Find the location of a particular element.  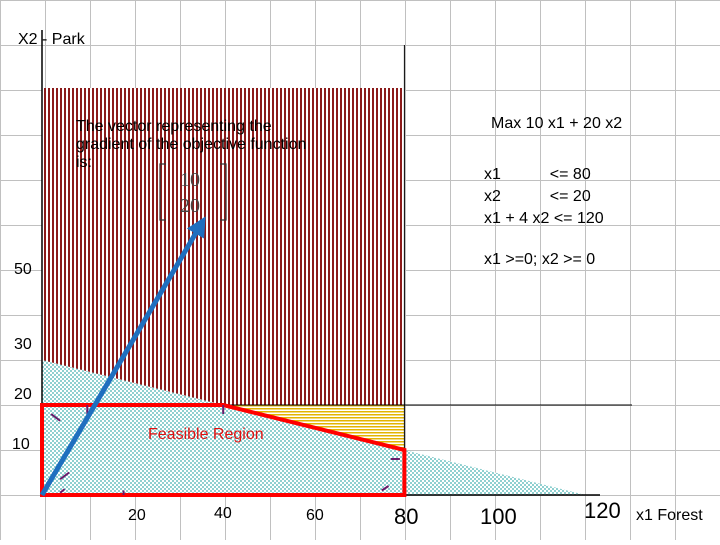

vector-component-2: 20 is located at coordinates (190, 206).